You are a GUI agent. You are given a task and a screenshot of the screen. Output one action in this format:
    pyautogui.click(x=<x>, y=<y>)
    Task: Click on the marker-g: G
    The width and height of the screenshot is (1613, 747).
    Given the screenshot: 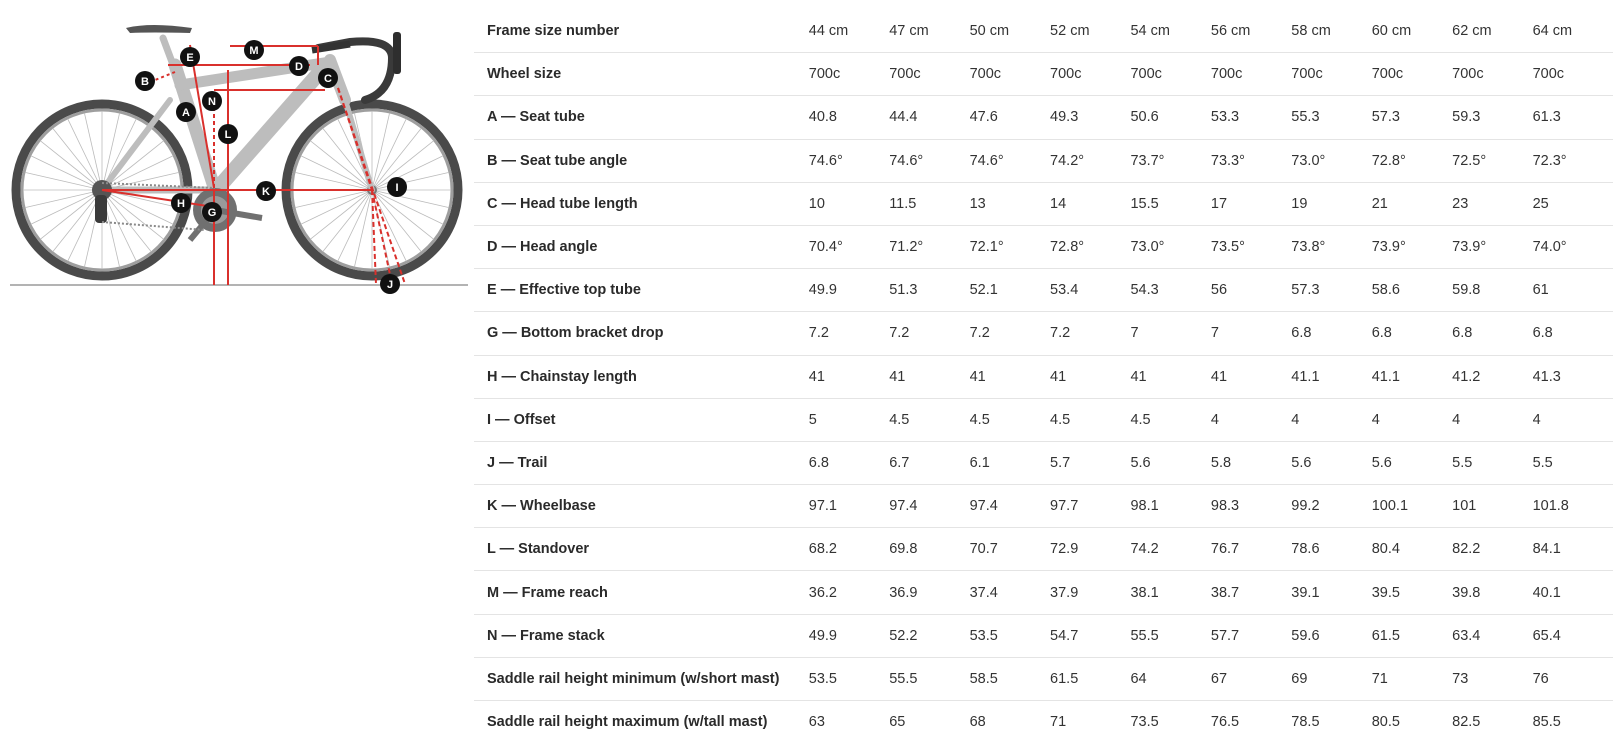 What is the action you would take?
    pyautogui.click(x=212, y=212)
    